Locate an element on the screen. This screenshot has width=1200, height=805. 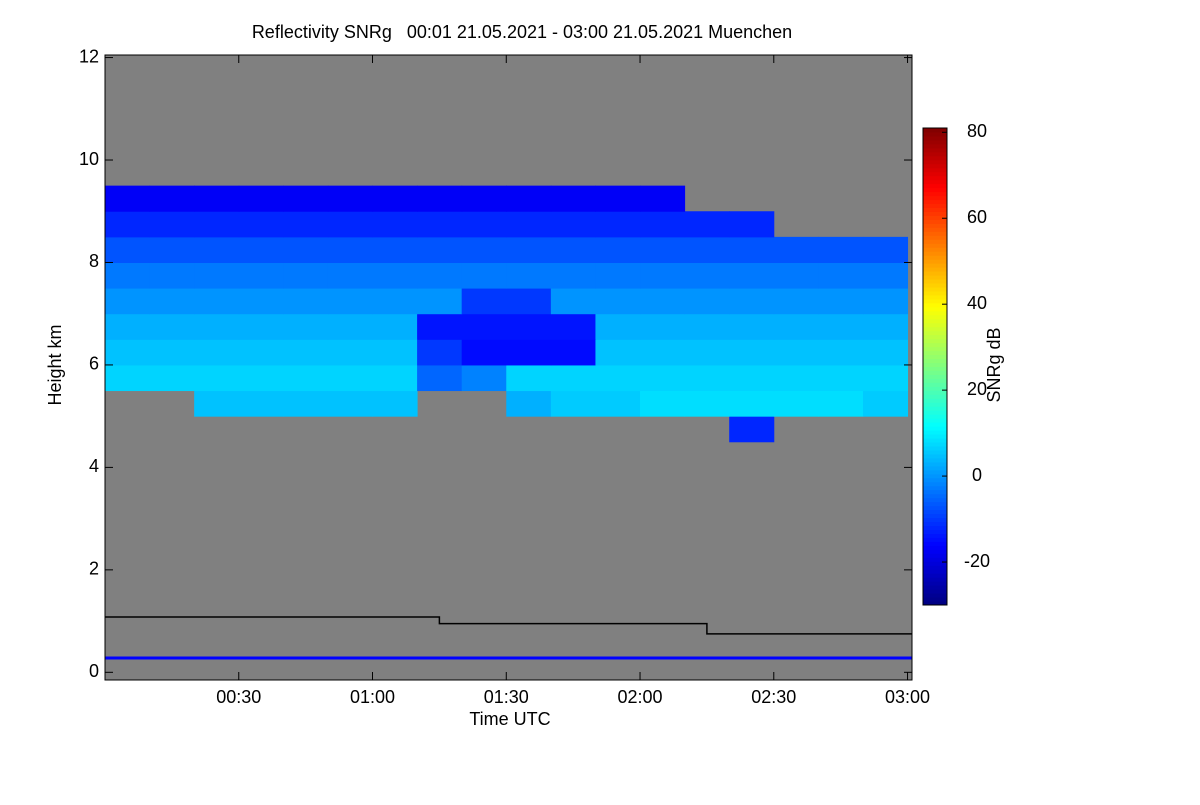
colorbar-tick-label: 60 is located at coordinates (977, 217).